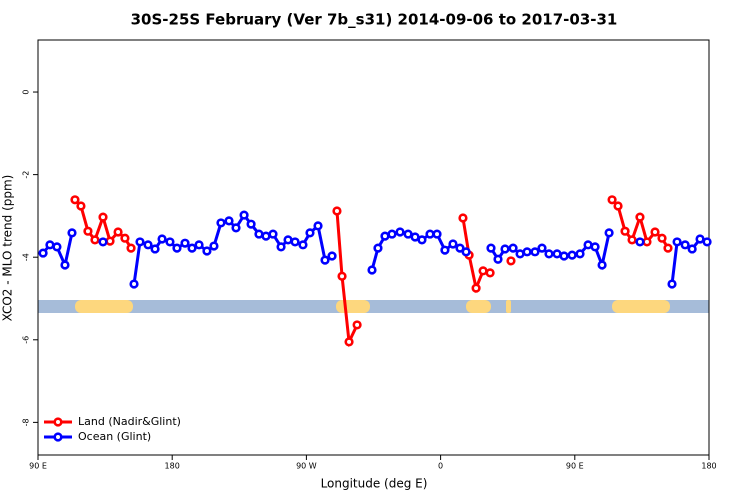 The height and width of the screenshot is (500, 750). What do you see at coordinates (26, 257) in the screenshot?
I see `y-tick-label: -4` at bounding box center [26, 257].